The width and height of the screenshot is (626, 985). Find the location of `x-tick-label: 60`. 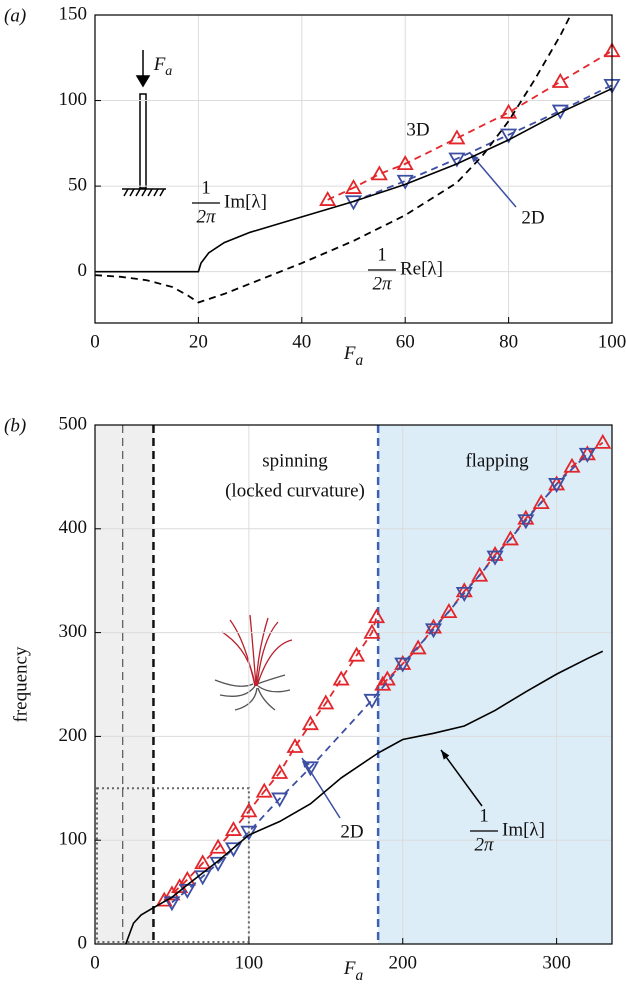

x-tick-label: 60 is located at coordinates (405, 341).